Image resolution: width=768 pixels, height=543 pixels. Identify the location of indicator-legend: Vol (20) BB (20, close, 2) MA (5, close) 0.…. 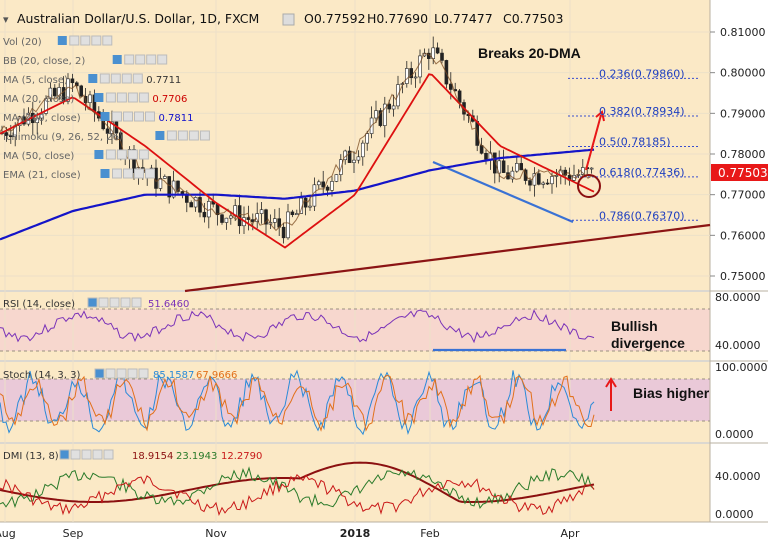
(106, 108).